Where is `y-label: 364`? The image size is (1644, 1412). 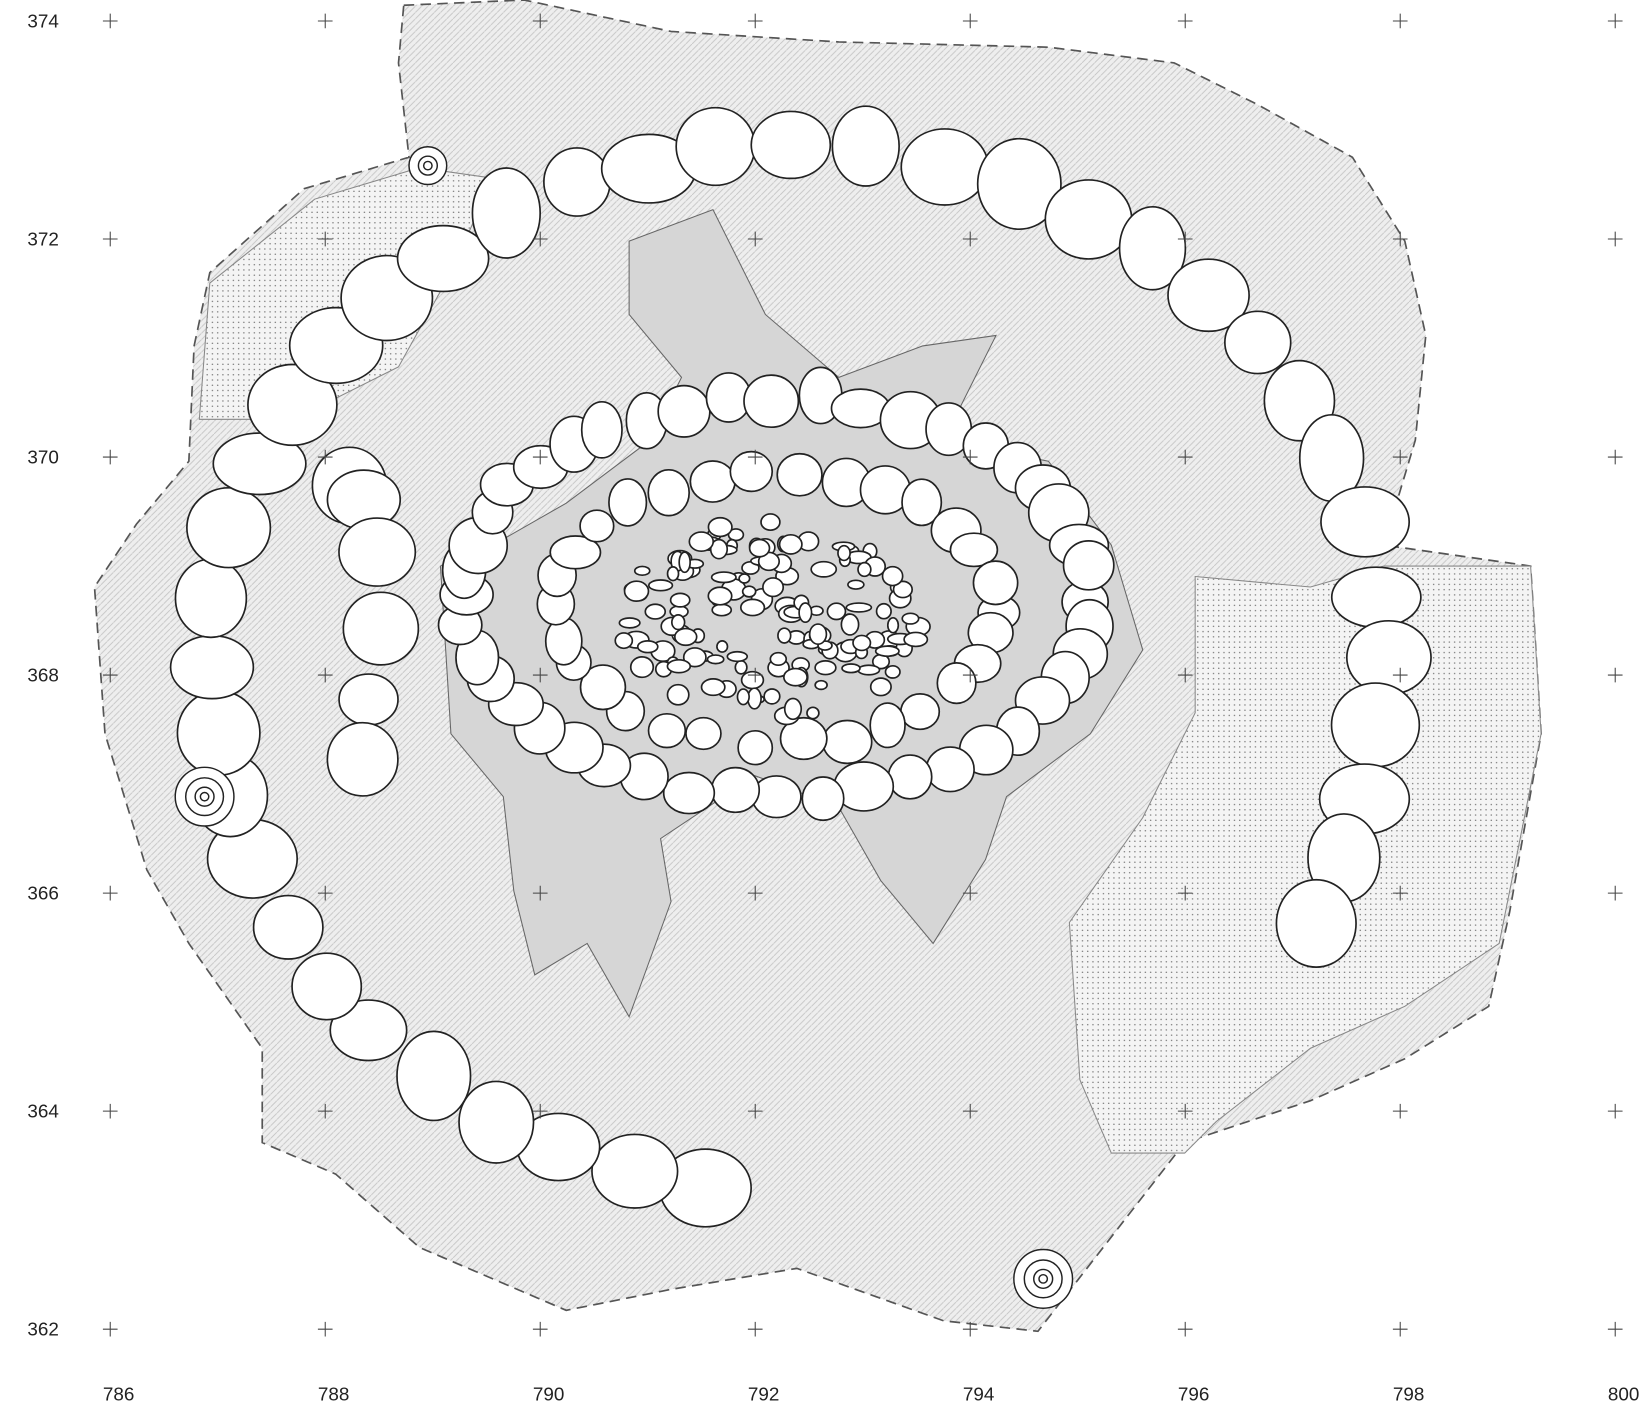
y-label: 364 is located at coordinates (42, 1110).